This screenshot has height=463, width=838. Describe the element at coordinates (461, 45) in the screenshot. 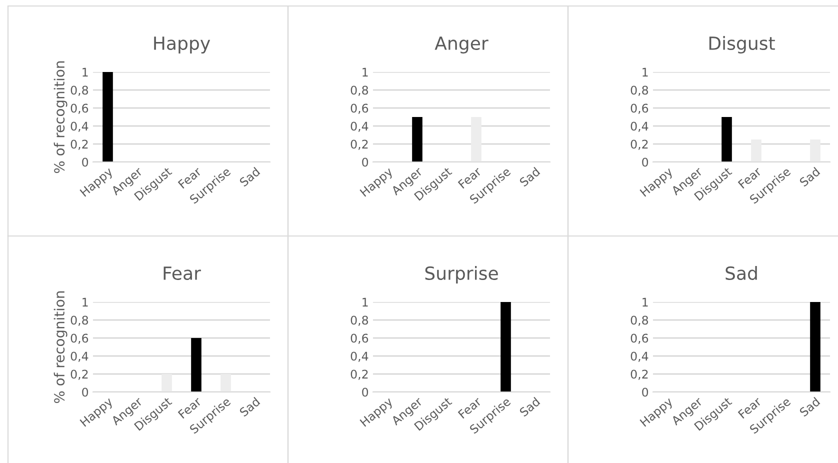

I see `chart-title: Anger` at that location.